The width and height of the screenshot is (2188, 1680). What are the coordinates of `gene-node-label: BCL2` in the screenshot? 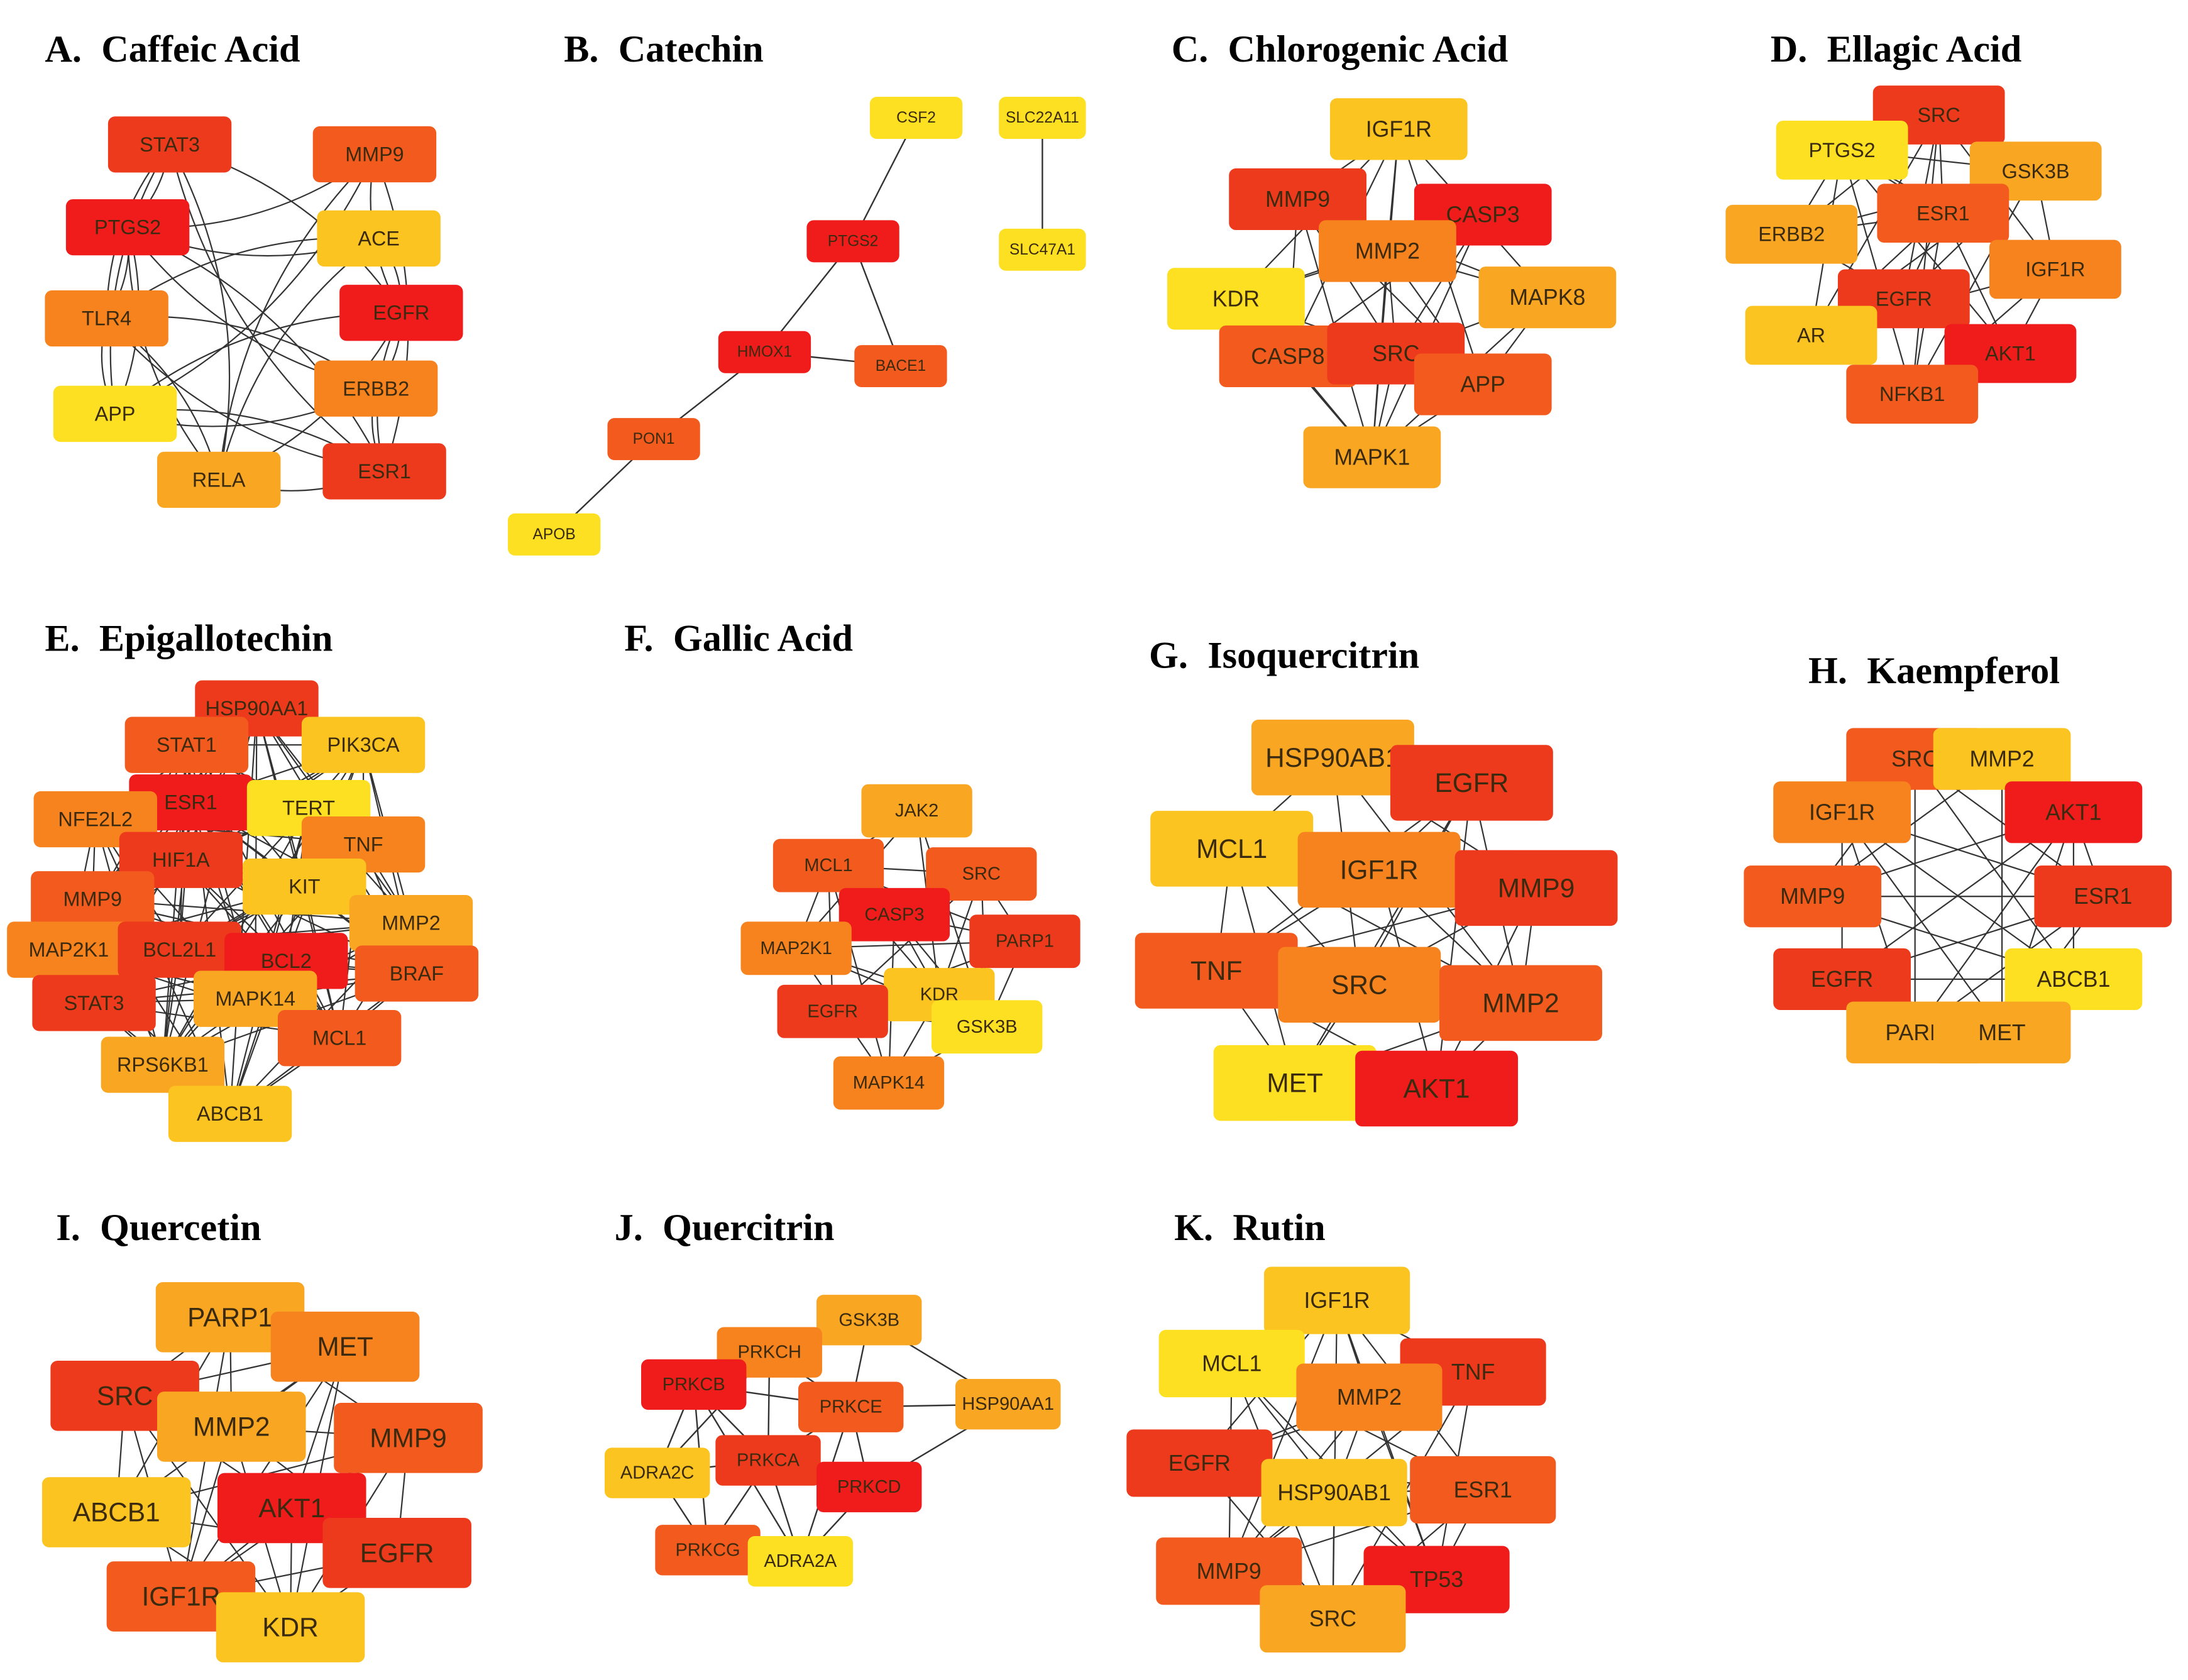 It's located at (286, 961).